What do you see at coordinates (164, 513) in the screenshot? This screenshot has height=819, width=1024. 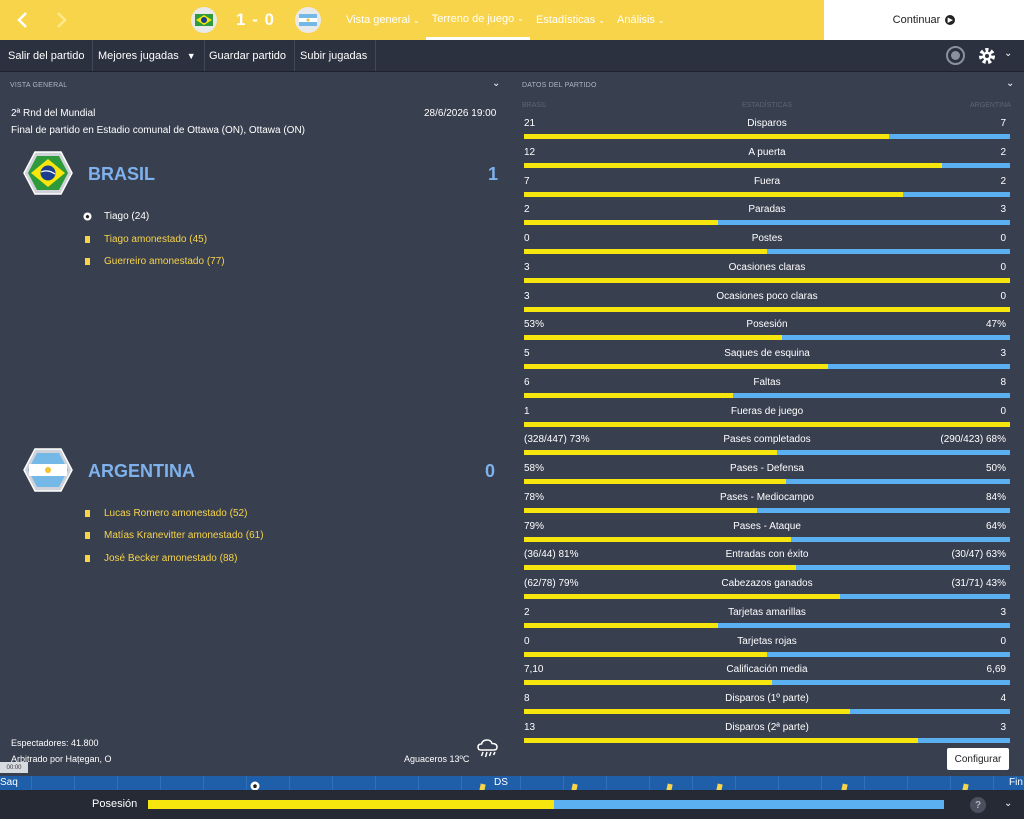 I see `away-event-yellow-card: Lucas Romero amonestado (52)` at bounding box center [164, 513].